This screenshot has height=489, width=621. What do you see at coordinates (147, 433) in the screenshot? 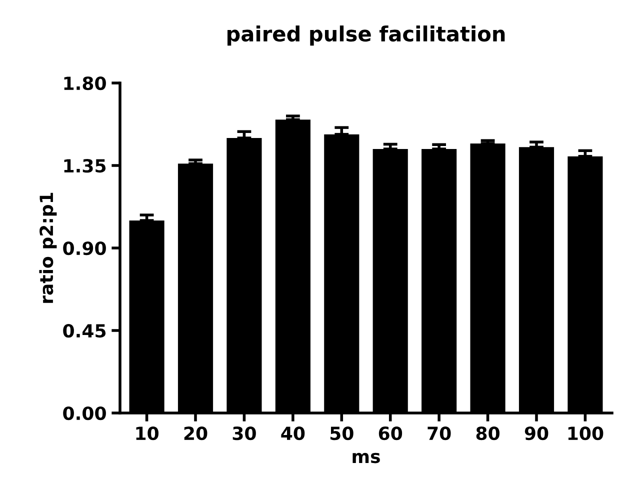
I see `x-tick-label: 10` at bounding box center [147, 433].